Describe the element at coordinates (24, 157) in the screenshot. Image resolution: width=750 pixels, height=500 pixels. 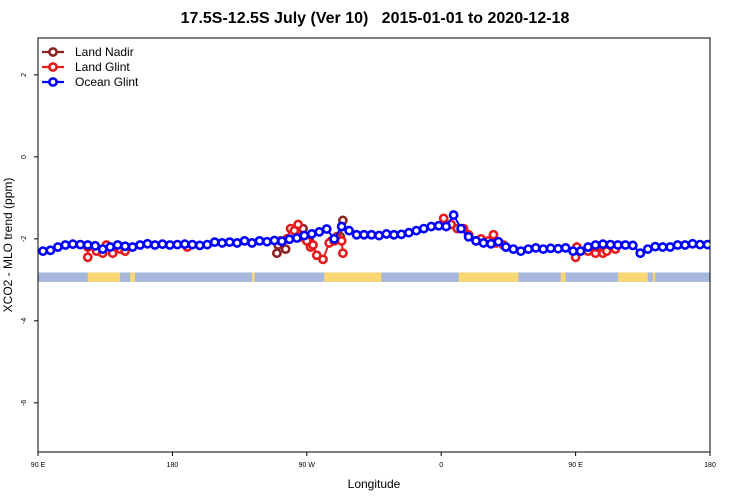
I see `y-tick-label: 0` at that location.